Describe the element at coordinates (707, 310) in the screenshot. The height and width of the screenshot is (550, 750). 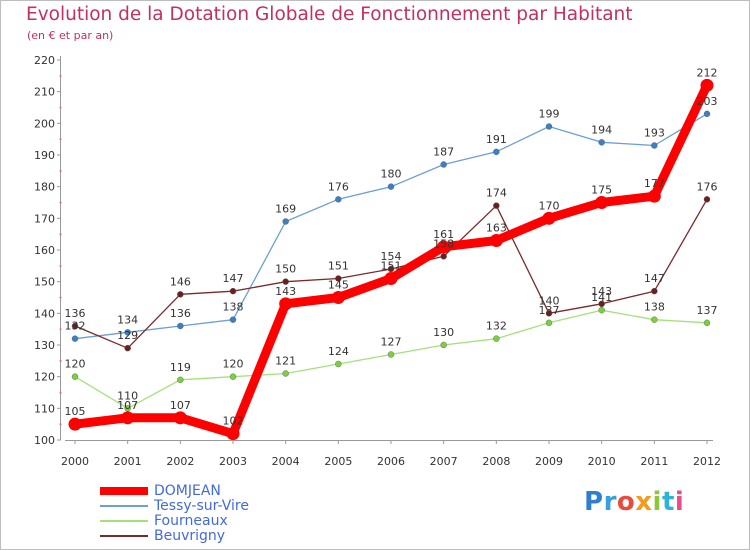
I see `data-label-fourneaux: 137` at that location.